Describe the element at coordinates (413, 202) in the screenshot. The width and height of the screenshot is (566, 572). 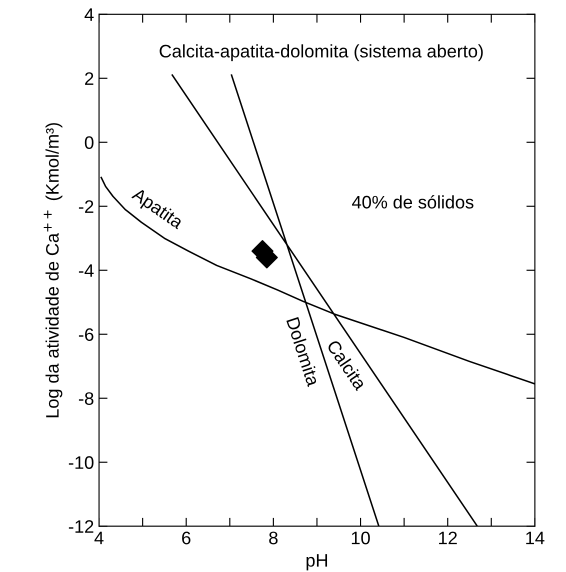
I see `annotation: 40% de sólidos` at that location.